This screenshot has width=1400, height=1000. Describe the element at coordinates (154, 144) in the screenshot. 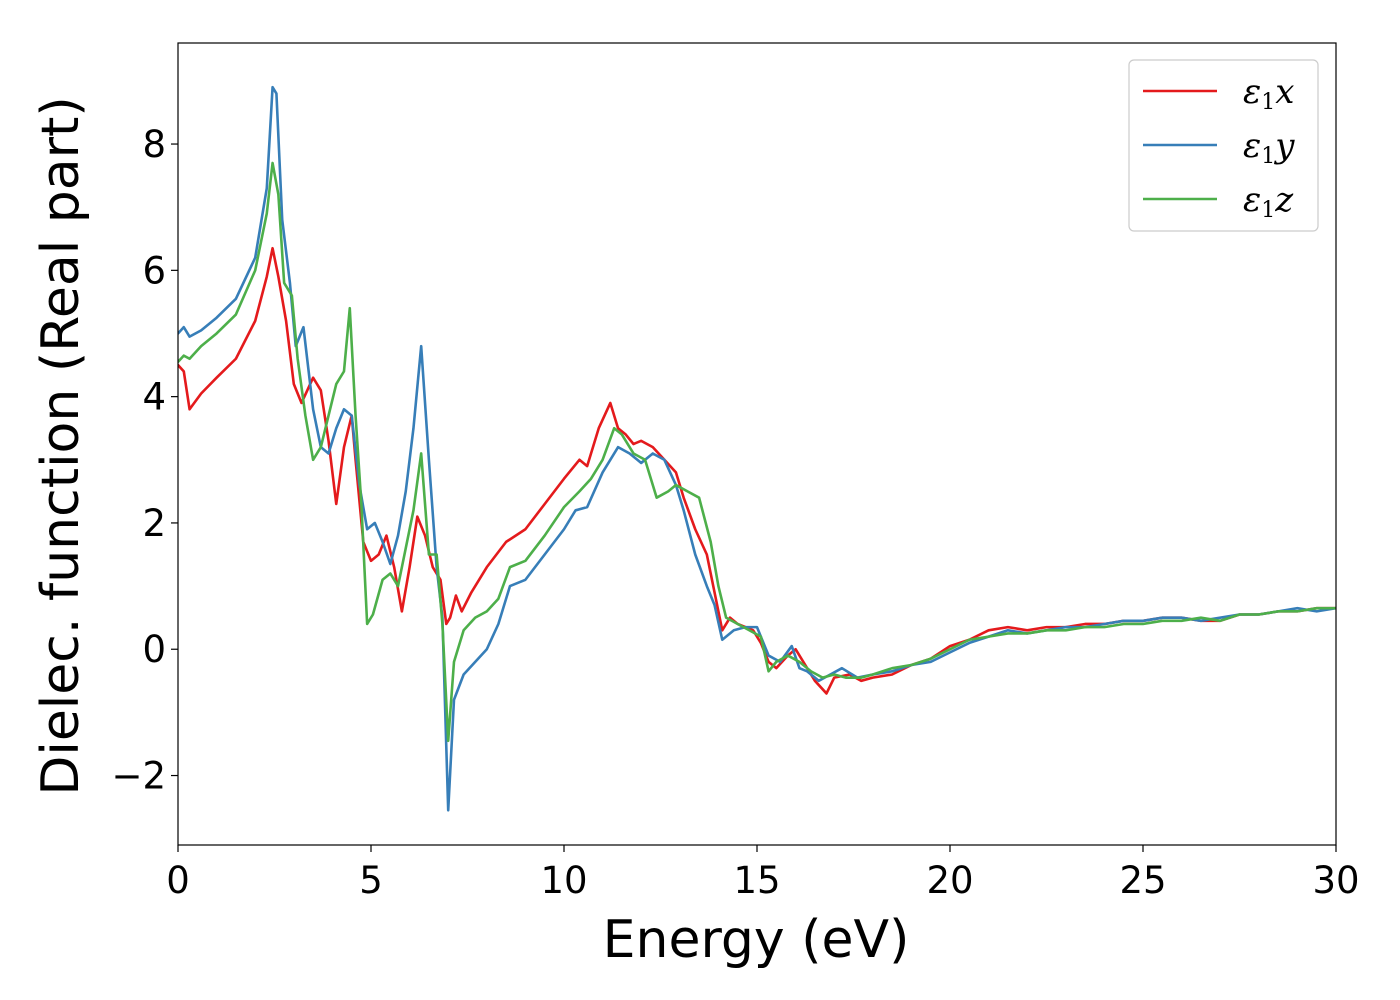

I see `y-tick-label: 8` at that location.